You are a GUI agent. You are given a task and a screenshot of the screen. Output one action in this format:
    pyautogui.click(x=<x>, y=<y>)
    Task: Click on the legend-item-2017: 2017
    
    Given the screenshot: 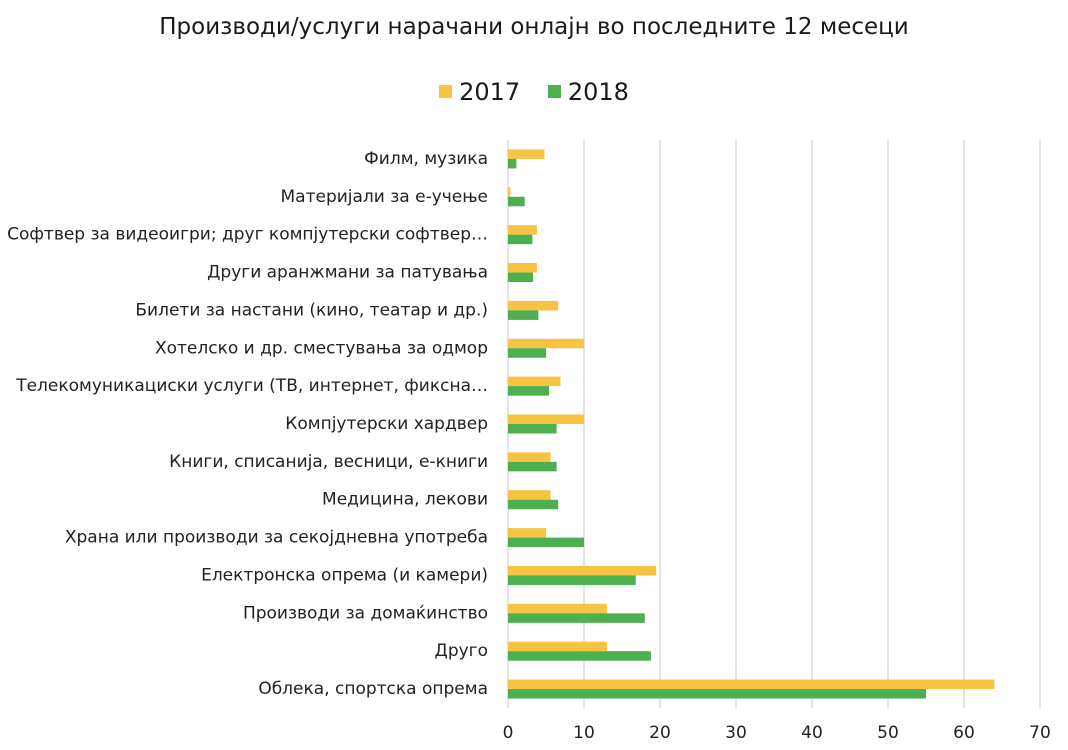 What is the action you would take?
    pyautogui.click(x=479, y=92)
    